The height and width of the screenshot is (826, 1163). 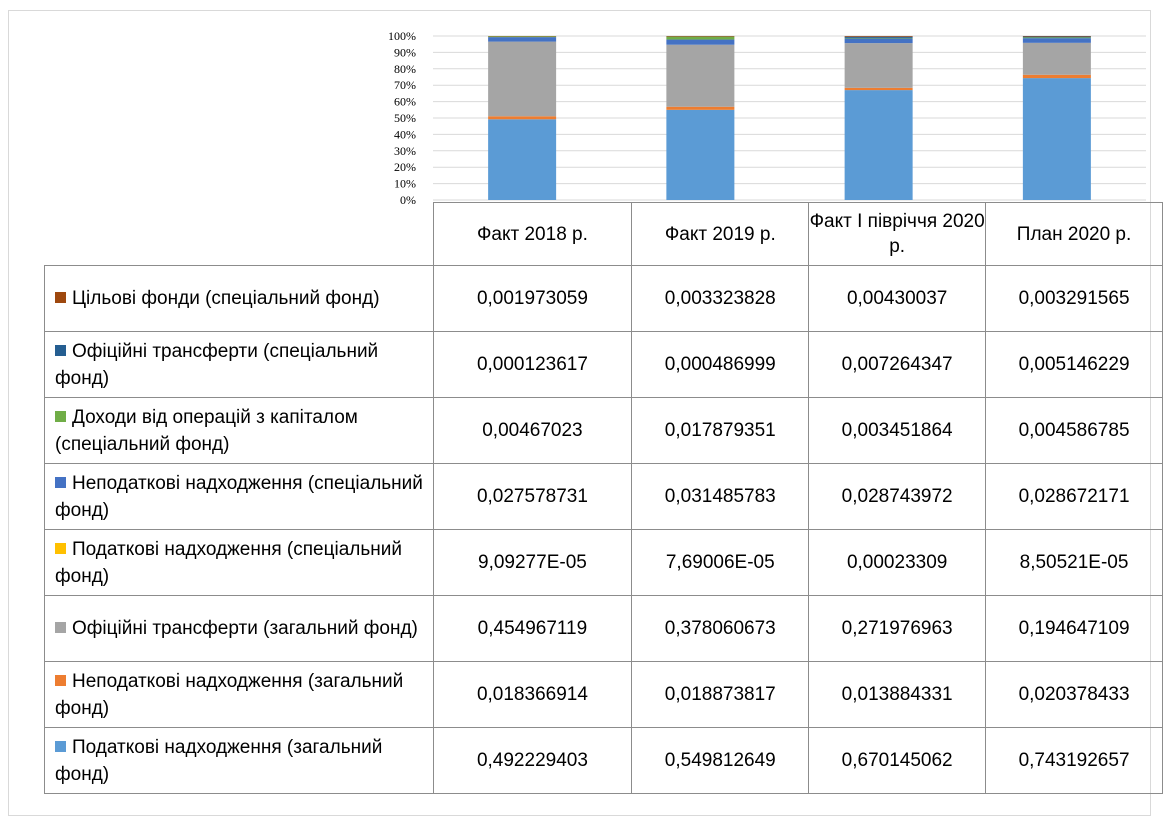 I want to click on y-tick-label: 10%, so click(x=405, y=184).